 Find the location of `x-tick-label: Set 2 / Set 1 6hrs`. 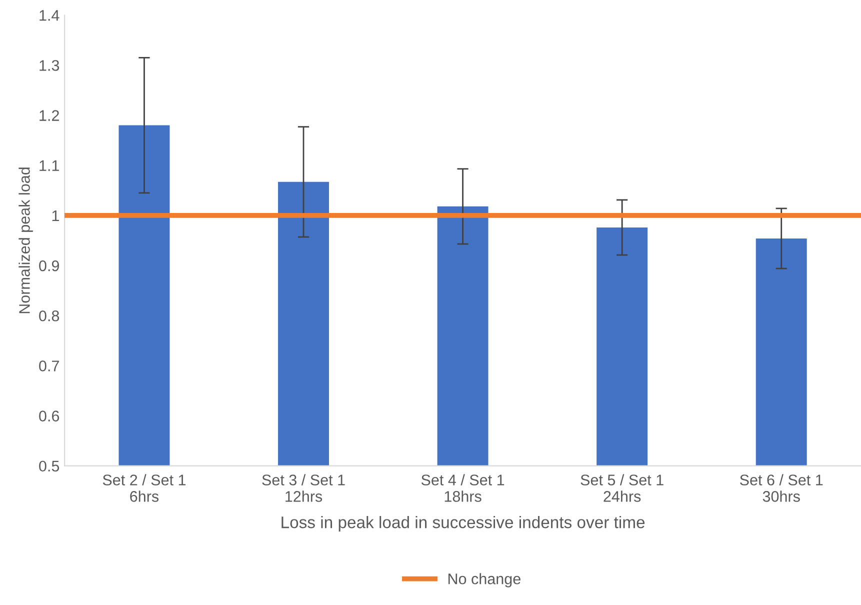

x-tick-label: Set 2 / Set 1 6hrs is located at coordinates (144, 488).